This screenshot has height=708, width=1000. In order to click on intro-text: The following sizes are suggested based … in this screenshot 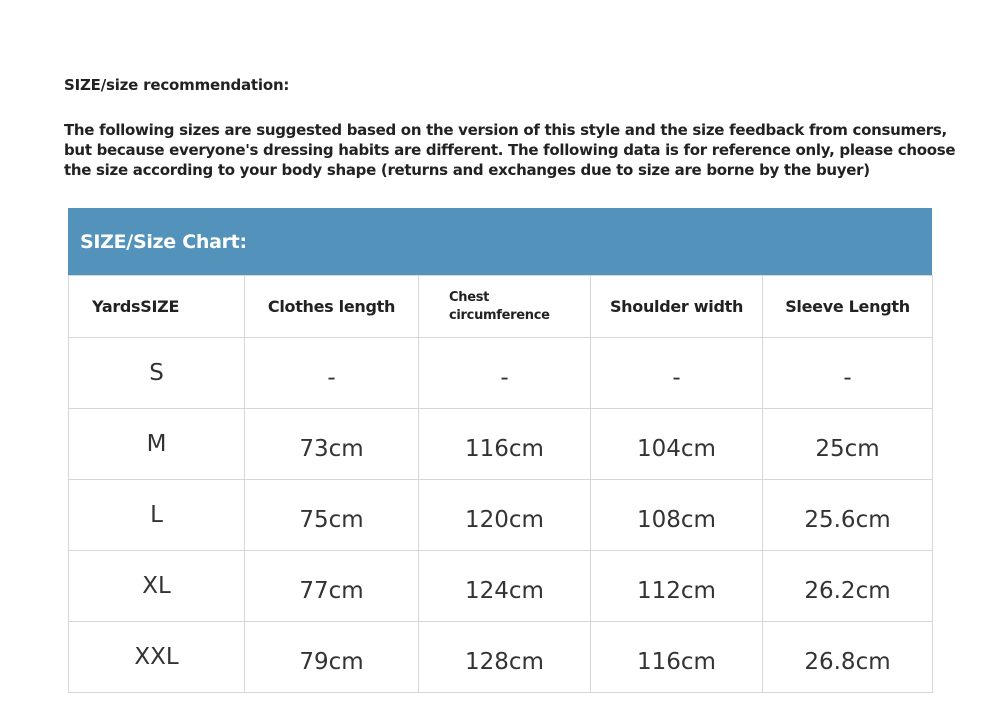, I will do `click(510, 150)`.